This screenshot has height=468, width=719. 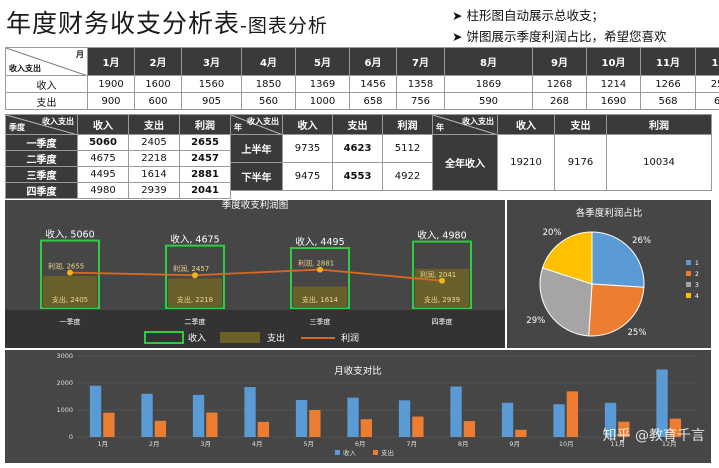 What do you see at coordinates (358, 371) in the screenshot?
I see `chart-title: 月收支对比` at bounding box center [358, 371].